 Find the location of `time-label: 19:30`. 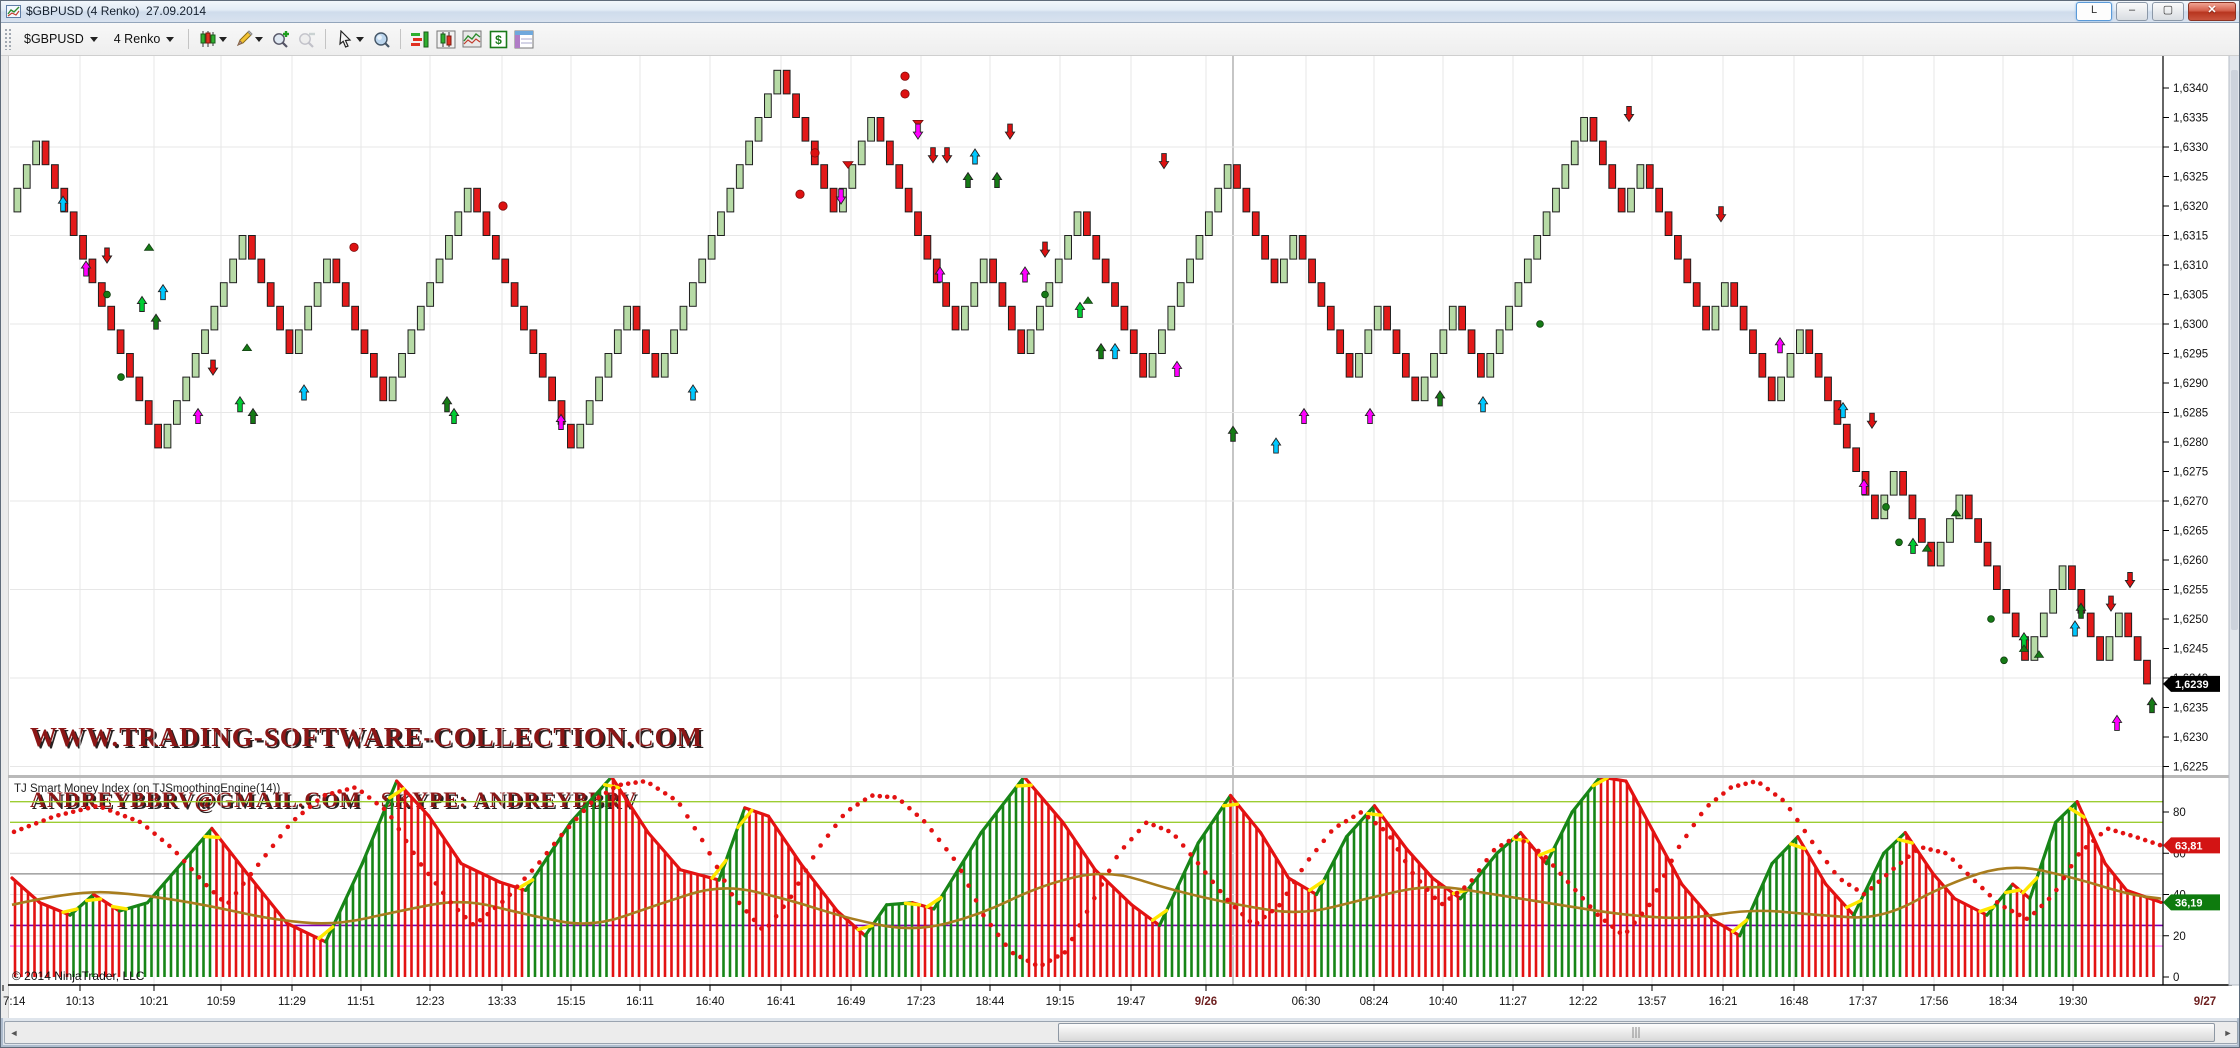

time-label: 19:30 is located at coordinates (2073, 1002).